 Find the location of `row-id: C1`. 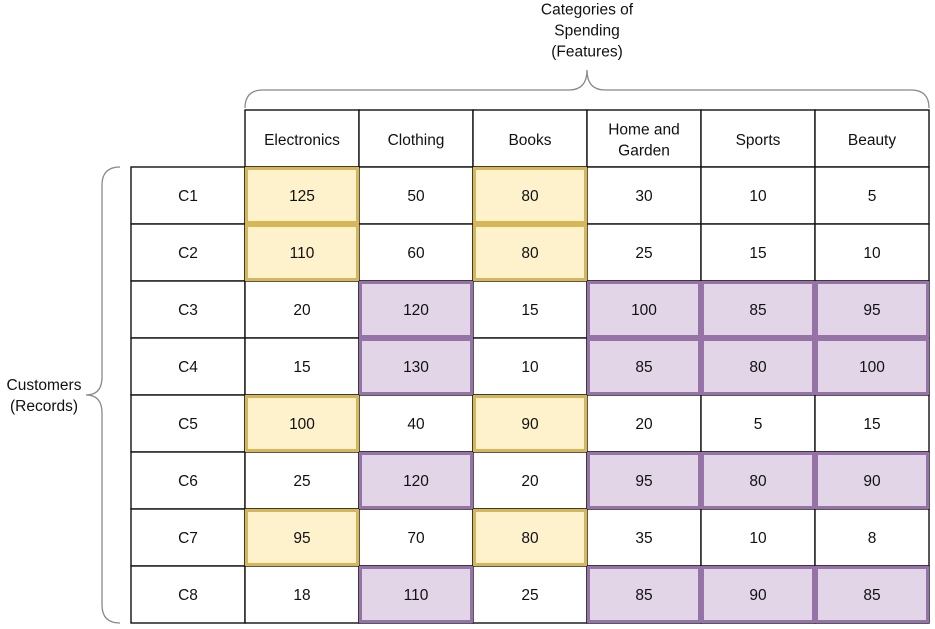

row-id: C1 is located at coordinates (188, 196).